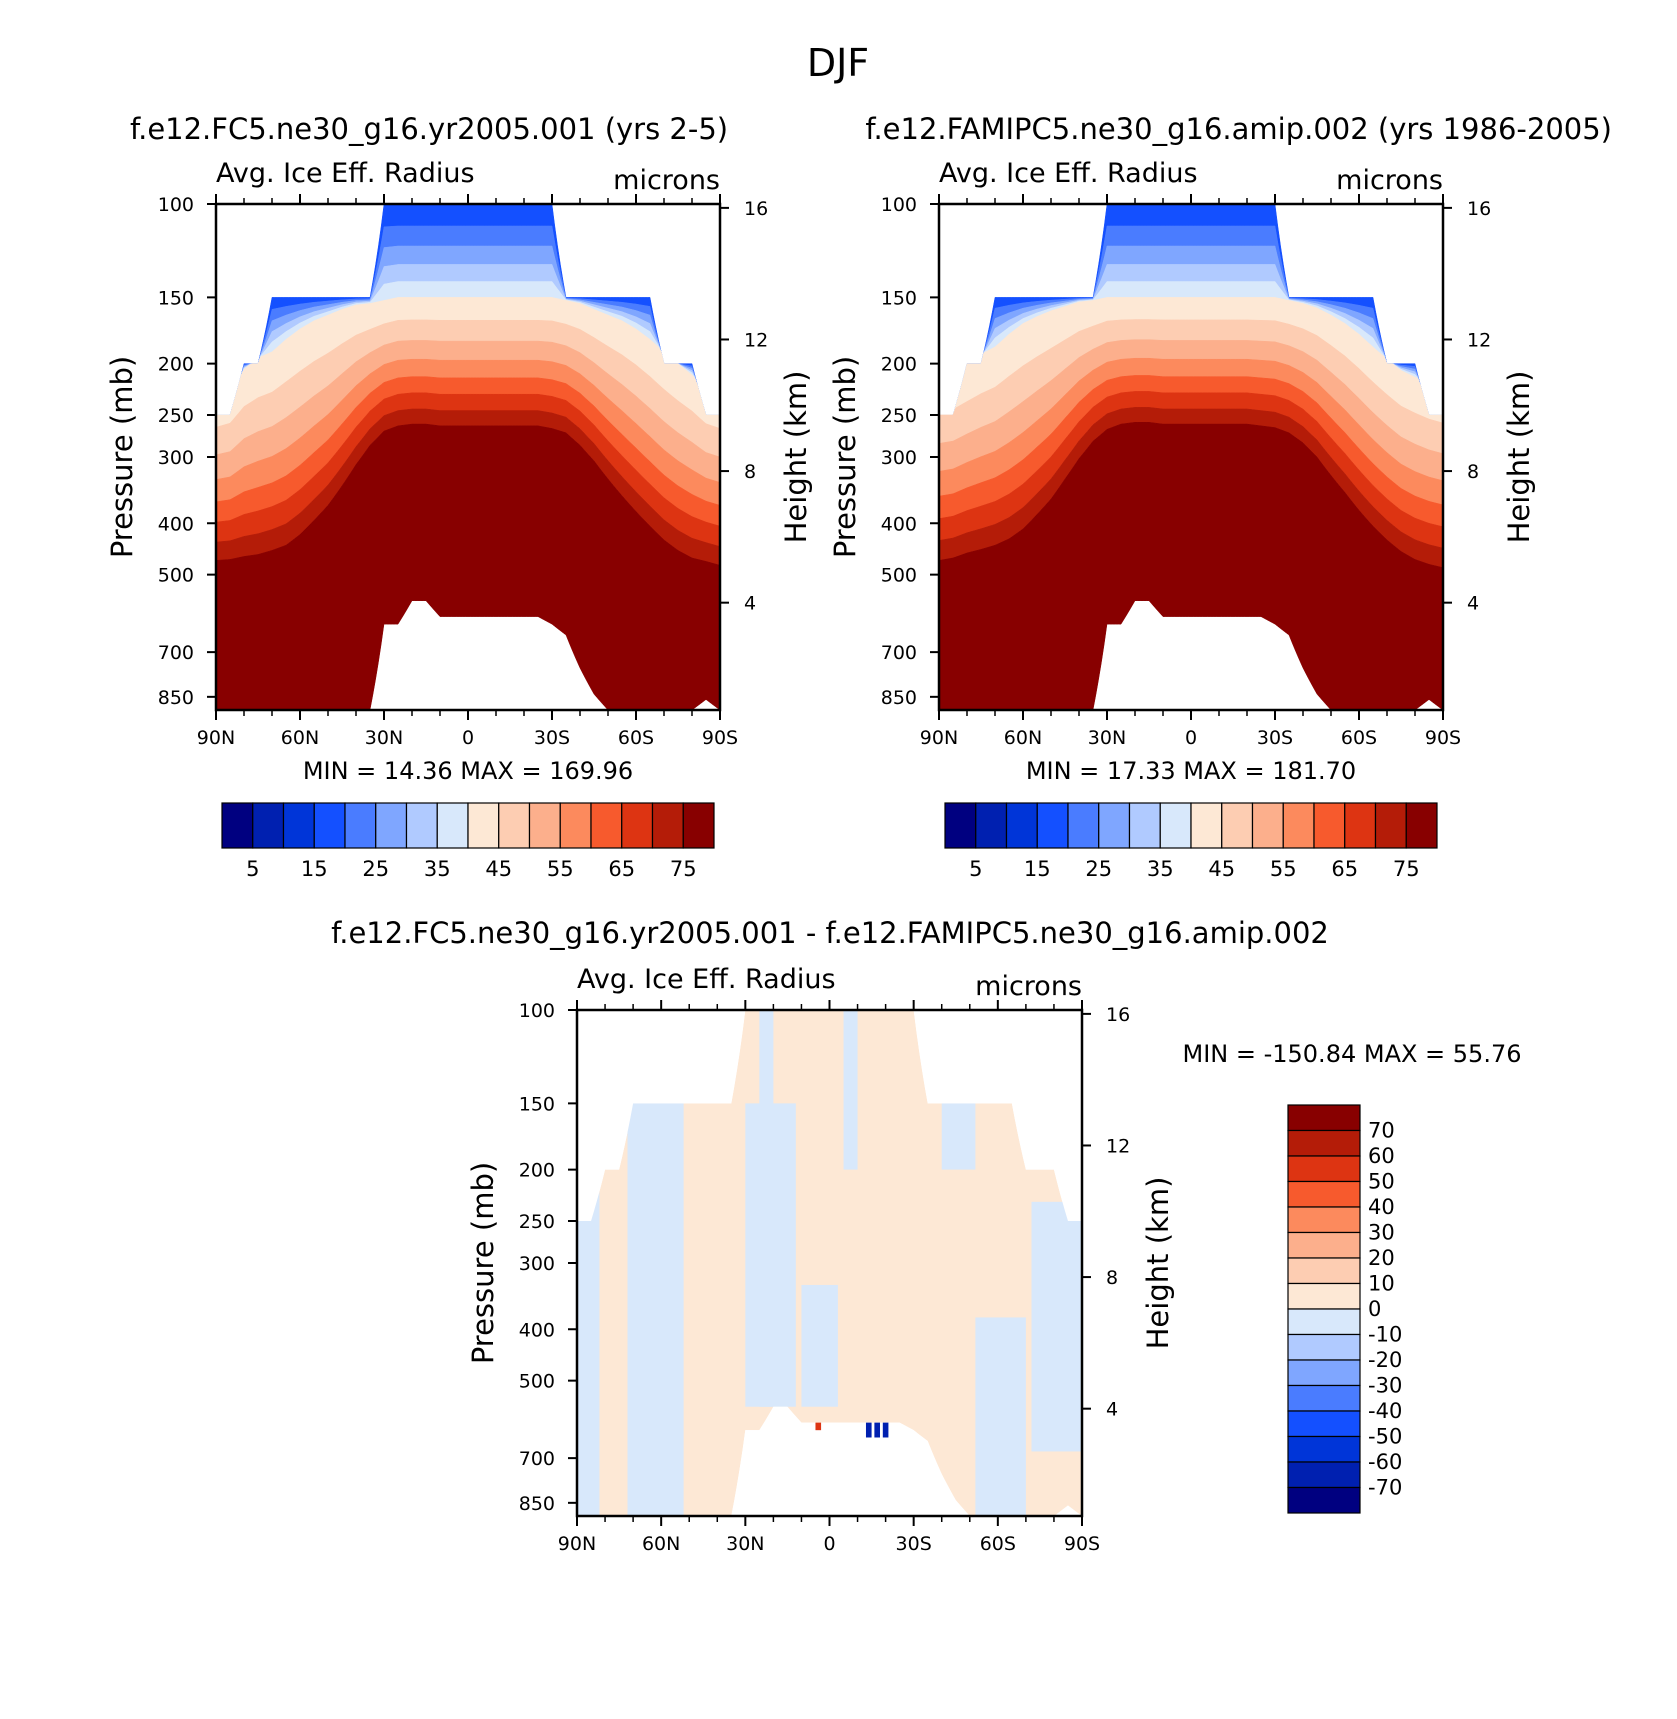  I want to click on colorbar-label: -20, so click(1385, 1360).